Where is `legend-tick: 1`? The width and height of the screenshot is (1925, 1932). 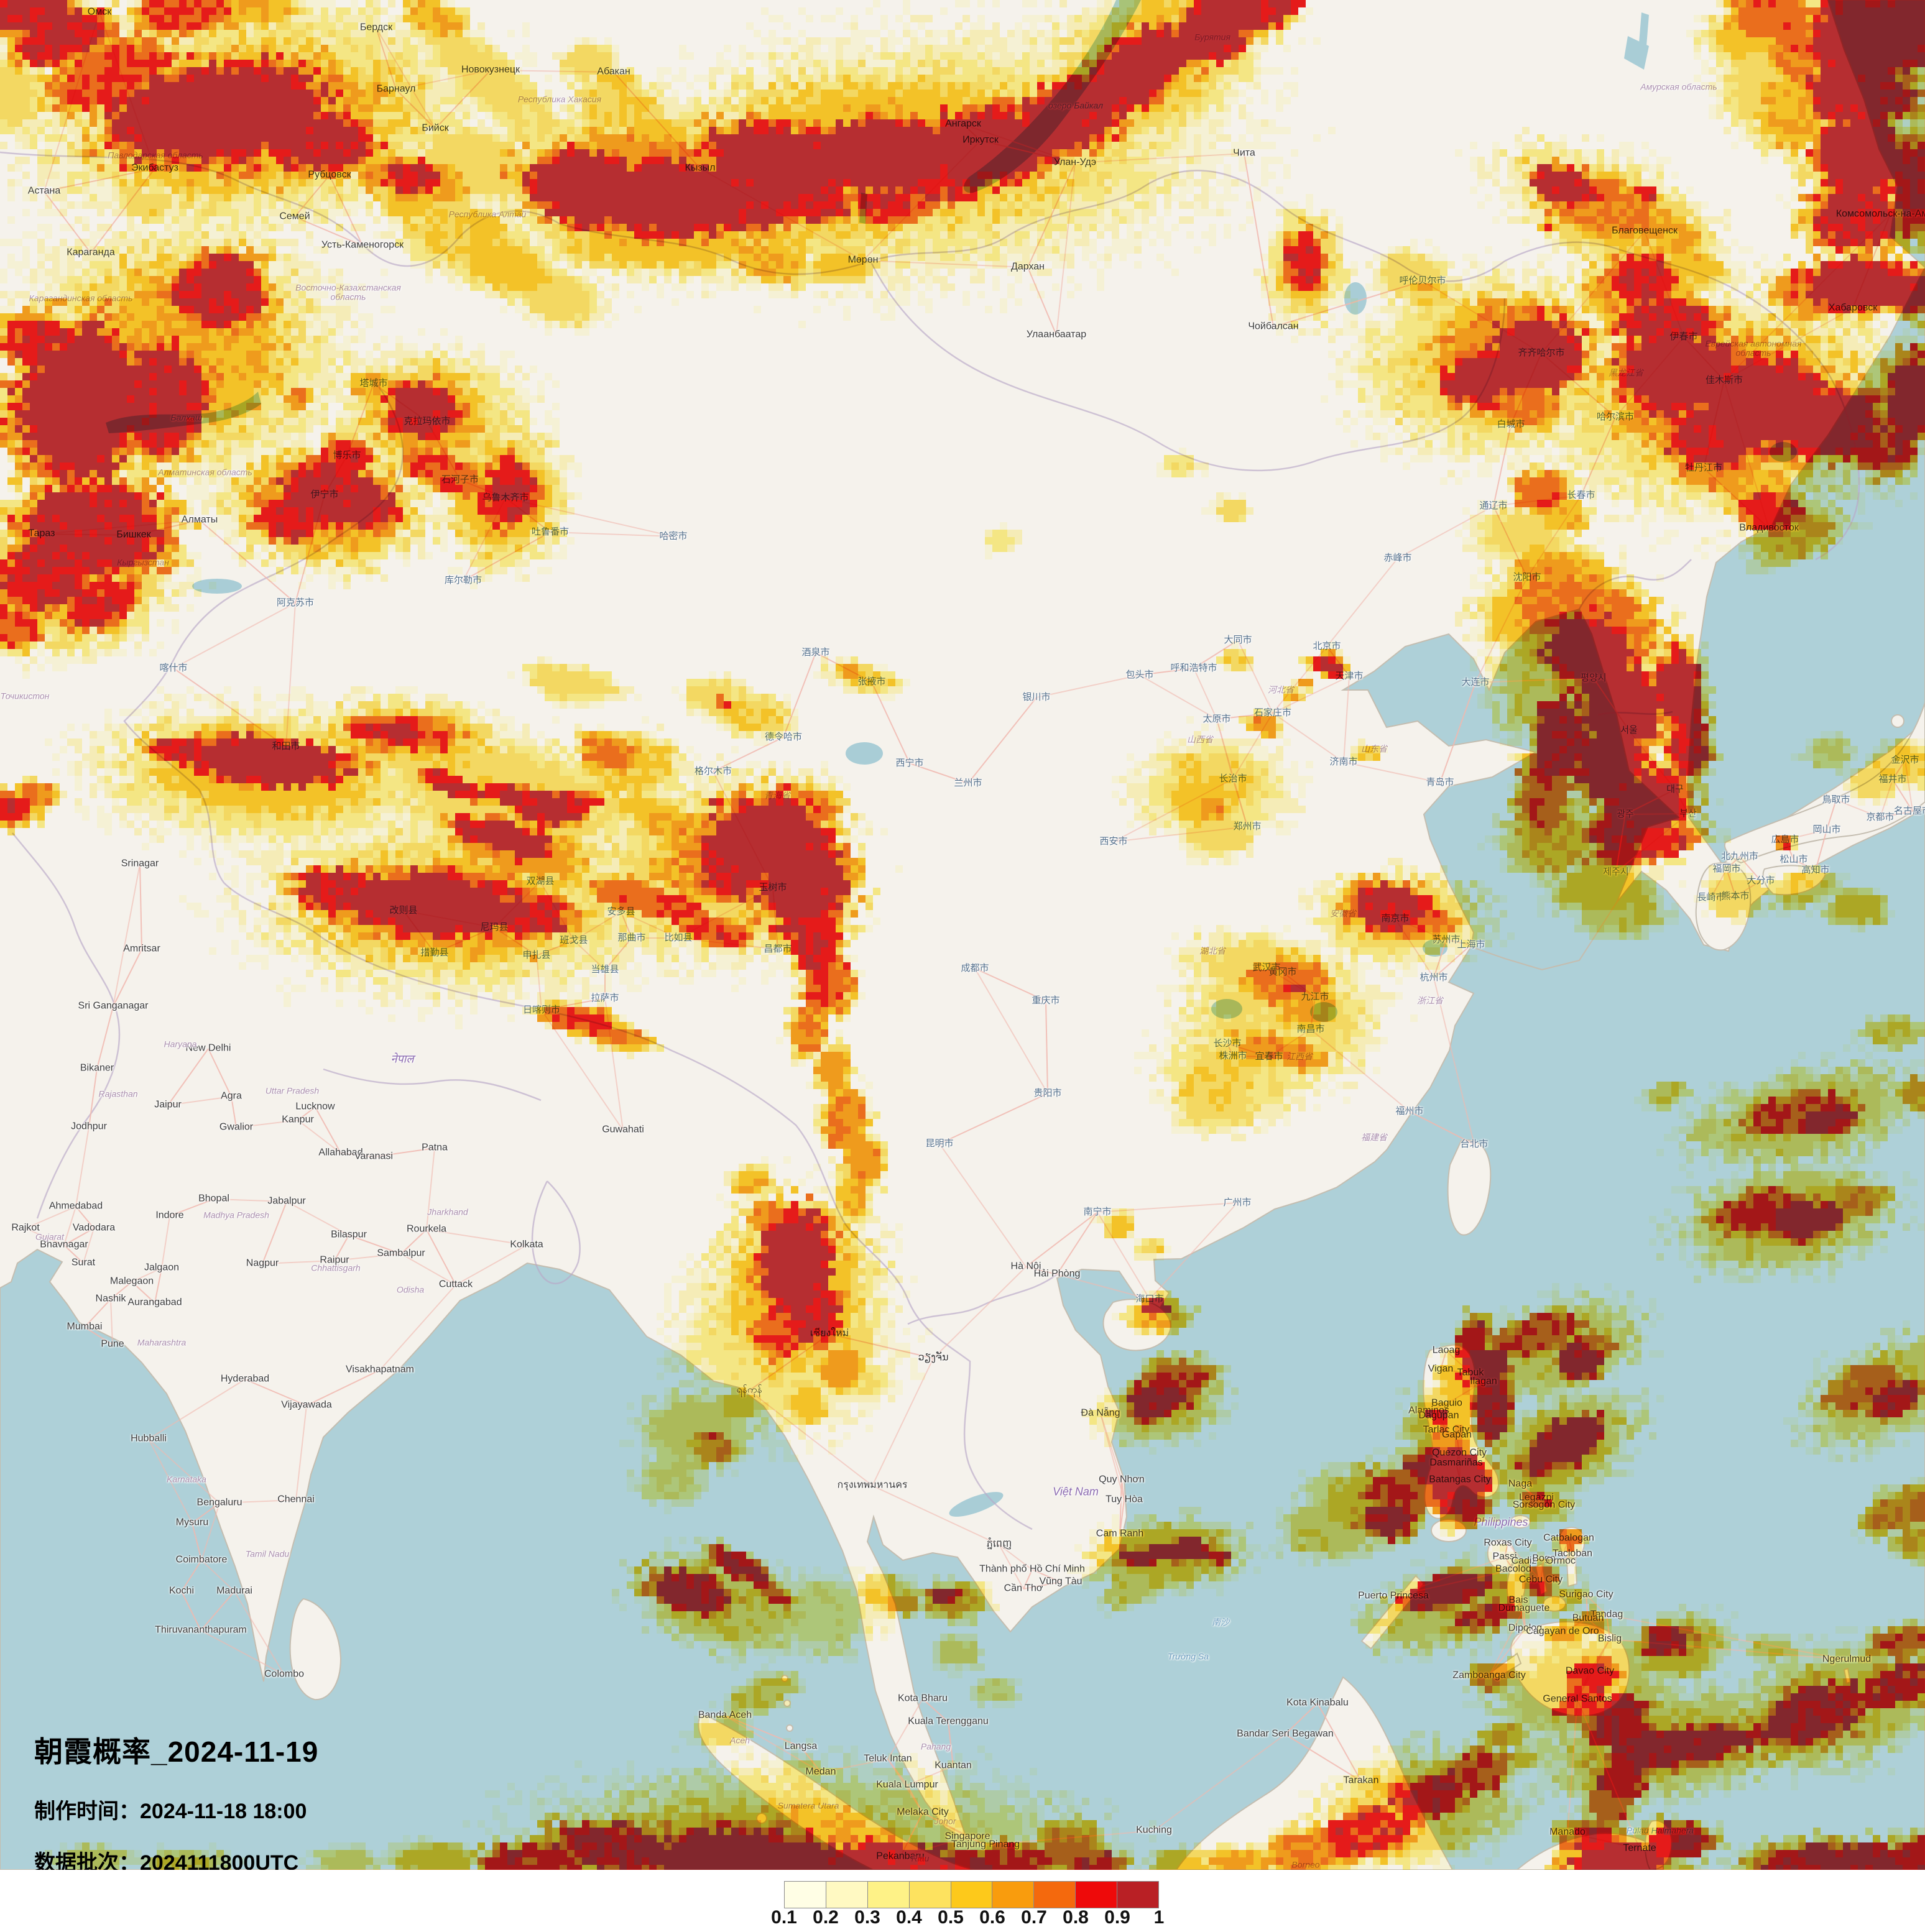
legend-tick: 1 is located at coordinates (1159, 1917).